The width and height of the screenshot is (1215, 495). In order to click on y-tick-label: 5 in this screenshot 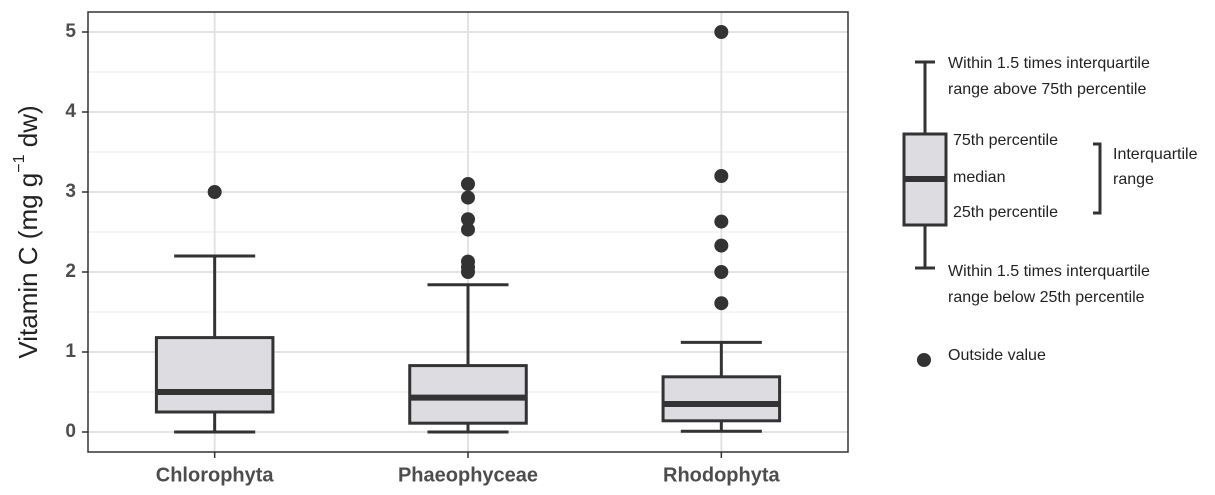, I will do `click(70, 31)`.